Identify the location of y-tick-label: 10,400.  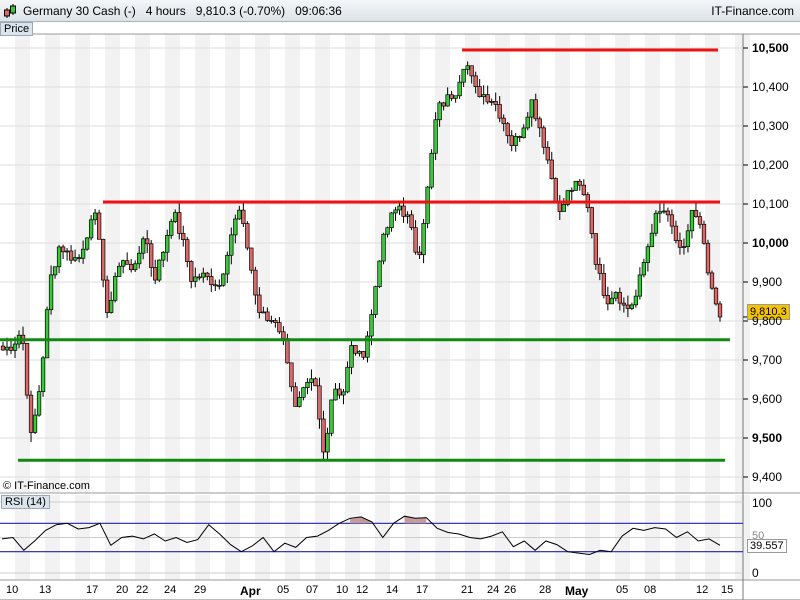
(770, 87).